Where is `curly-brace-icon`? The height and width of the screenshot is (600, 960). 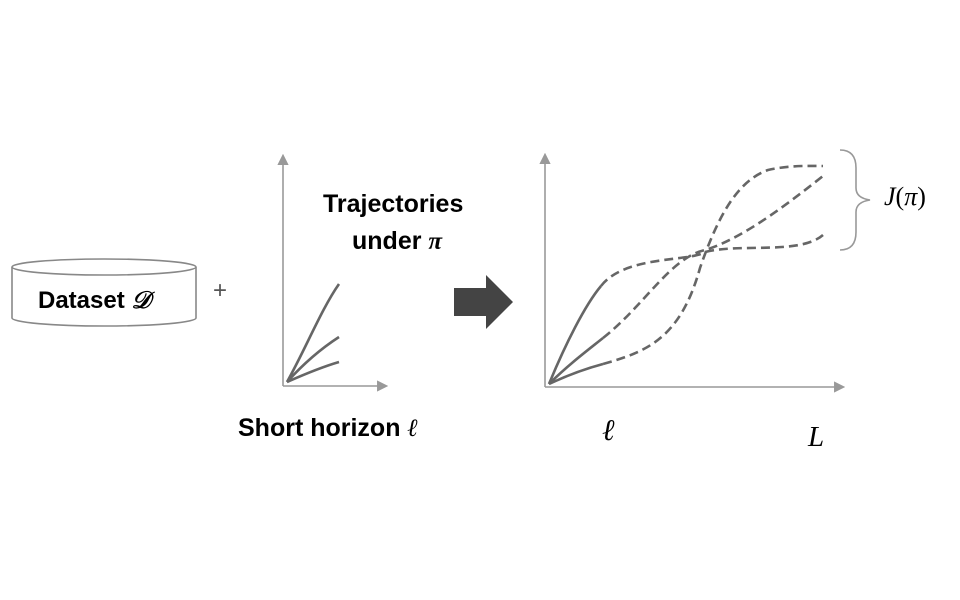
curly-brace-icon is located at coordinates (855, 200).